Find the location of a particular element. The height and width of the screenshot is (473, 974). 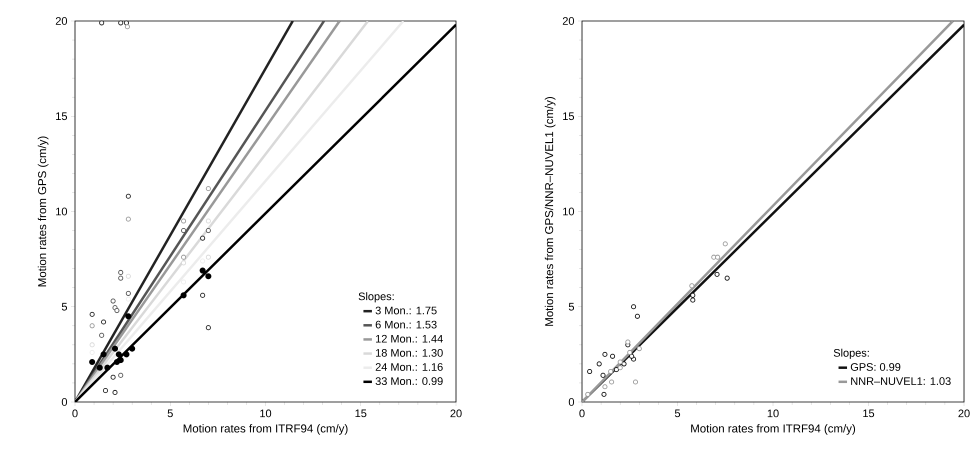

legend-label: 6 Mon.: 1.53 is located at coordinates (406, 324).